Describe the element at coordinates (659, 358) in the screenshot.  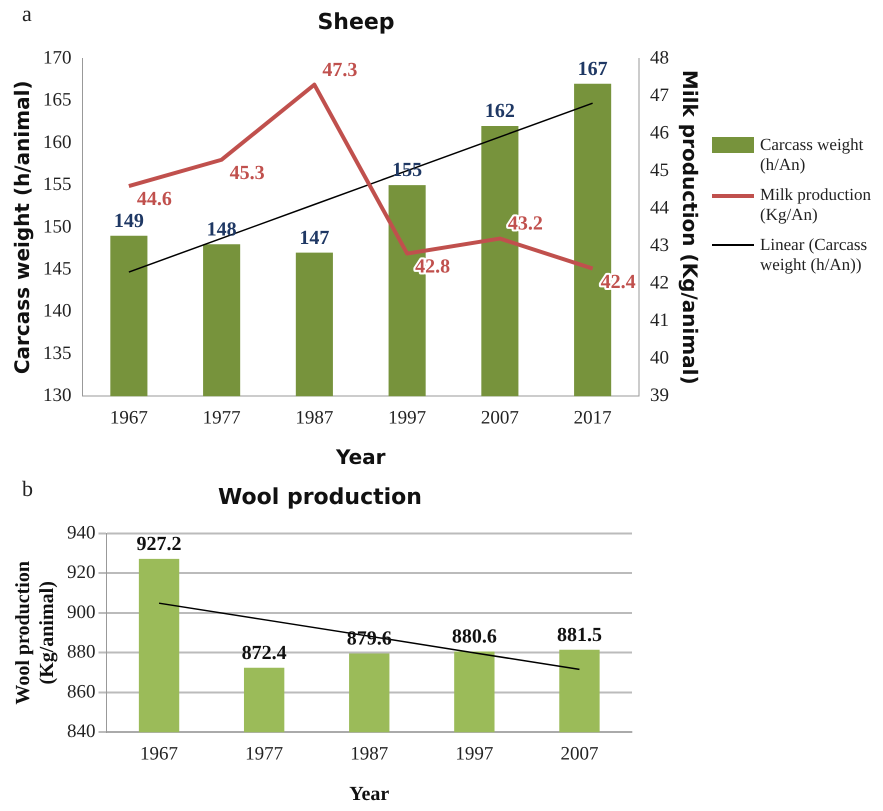
I see `y2-tick-label: 40` at that location.